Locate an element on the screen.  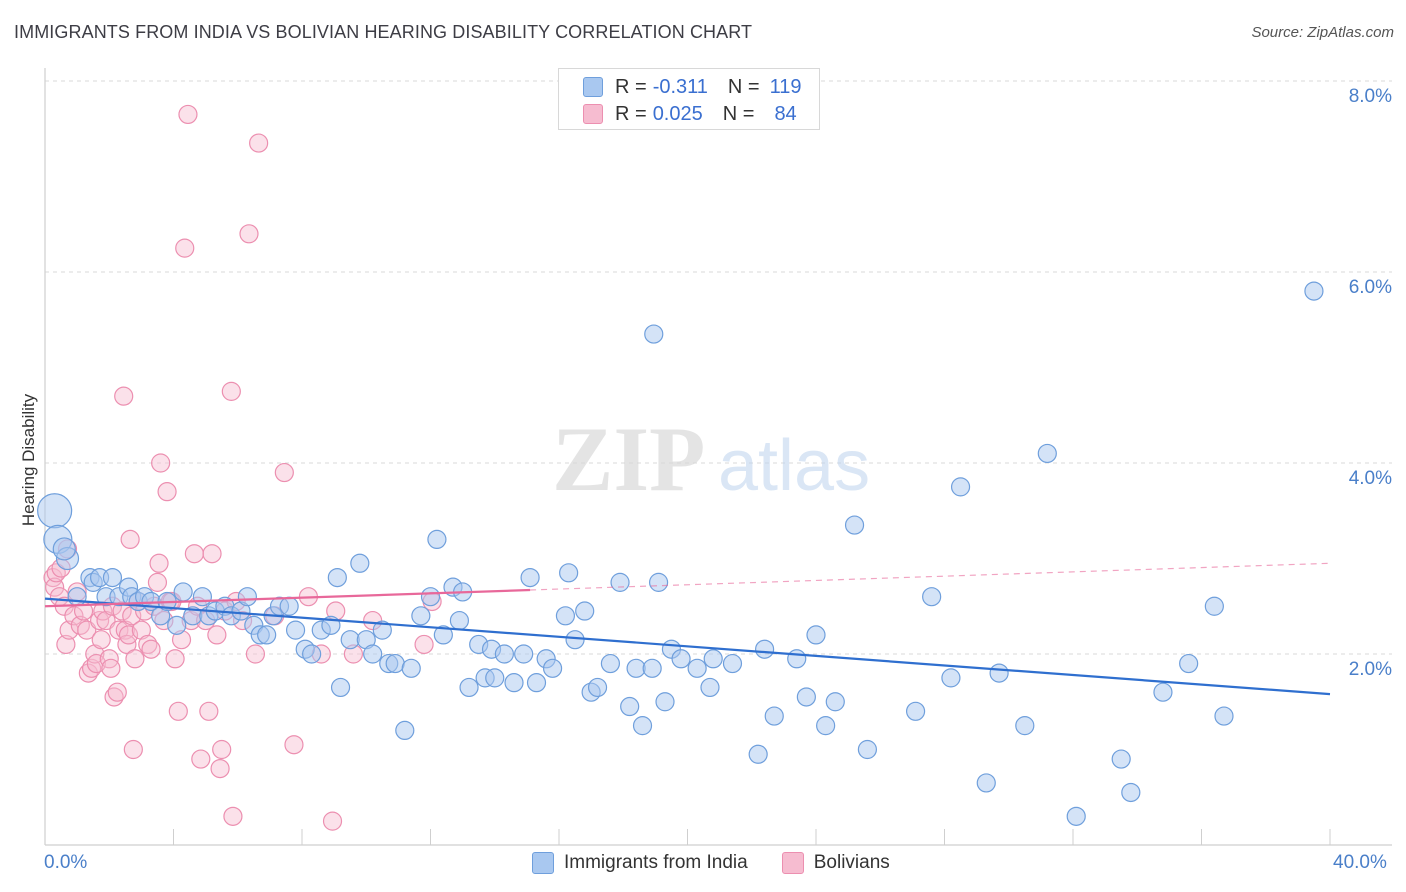
india-swatch is located at coordinates (543, 863).